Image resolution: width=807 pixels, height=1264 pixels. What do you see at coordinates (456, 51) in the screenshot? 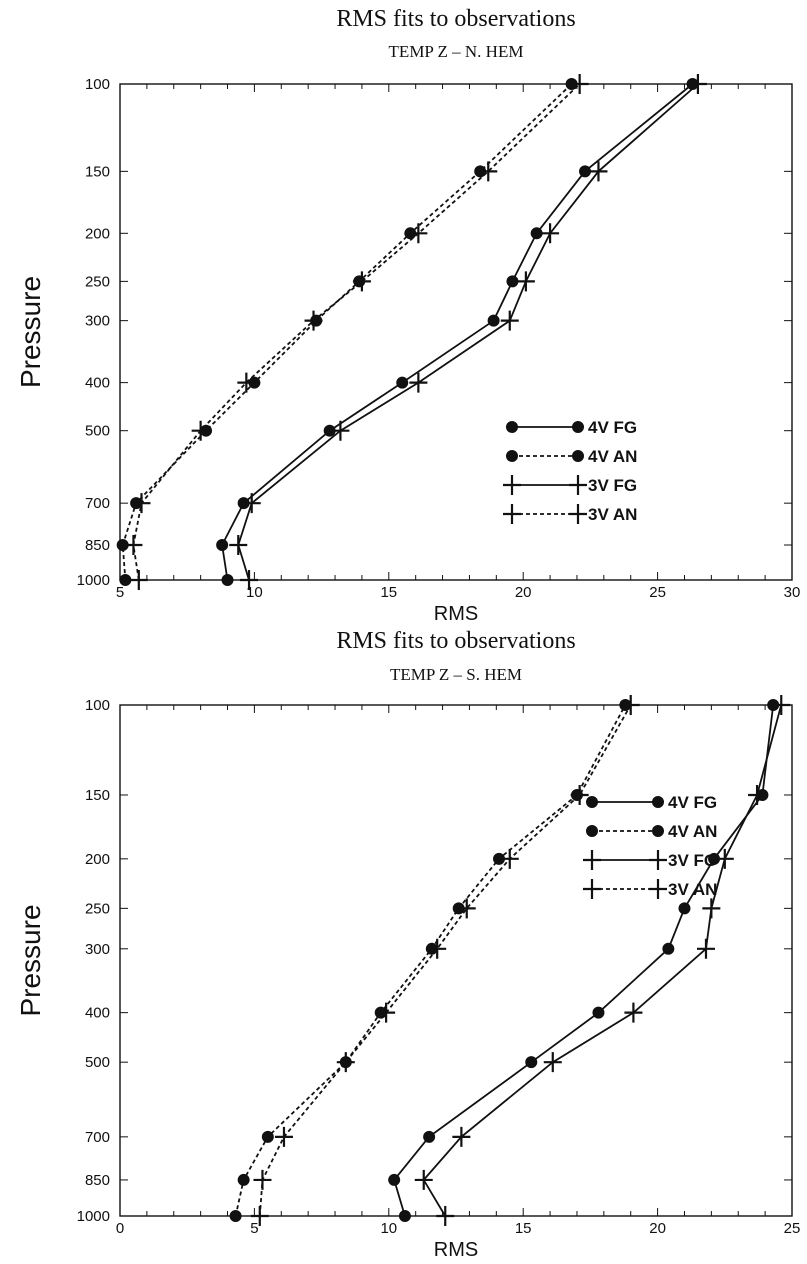
I see `chart-subtitle: TEMP Z – N. HEM` at bounding box center [456, 51].